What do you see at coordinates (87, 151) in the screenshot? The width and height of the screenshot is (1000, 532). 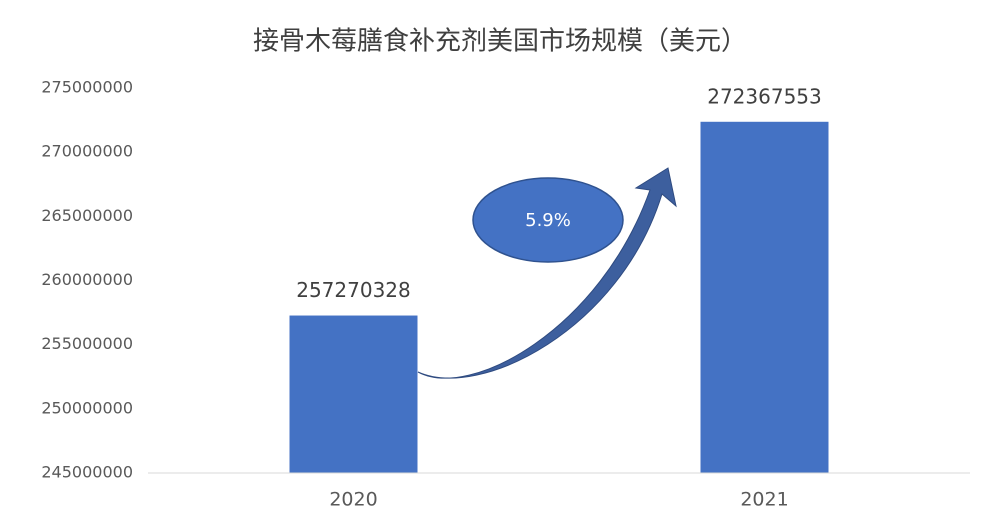 I see `y-tick-label: 270000000` at bounding box center [87, 151].